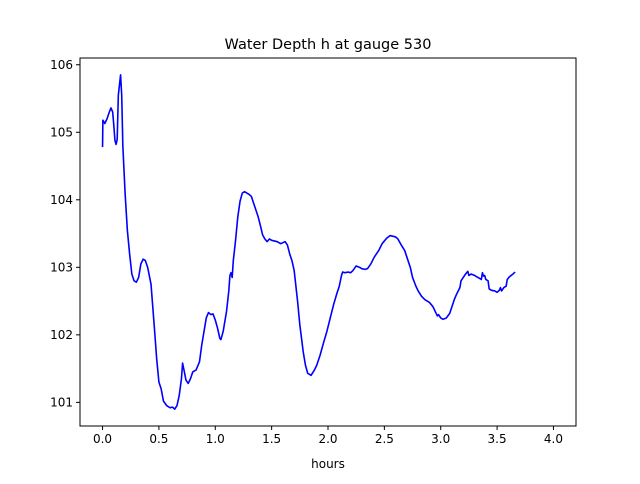  I want to click on x-tick-label: 3.0, so click(440, 439).